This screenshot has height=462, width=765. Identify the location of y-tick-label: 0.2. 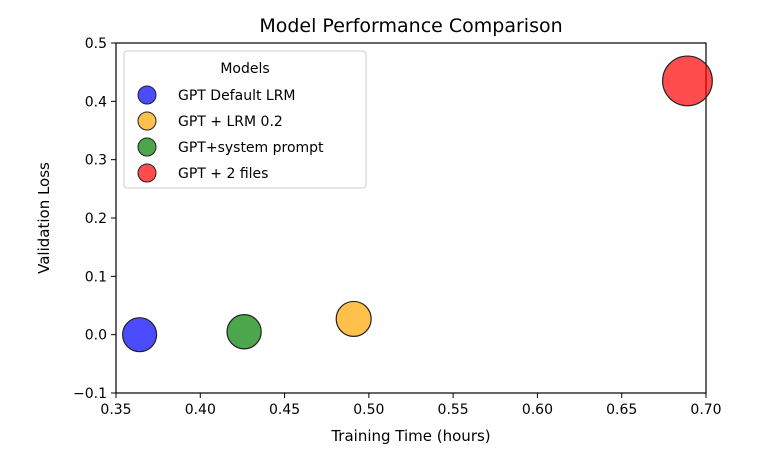
(96, 219).